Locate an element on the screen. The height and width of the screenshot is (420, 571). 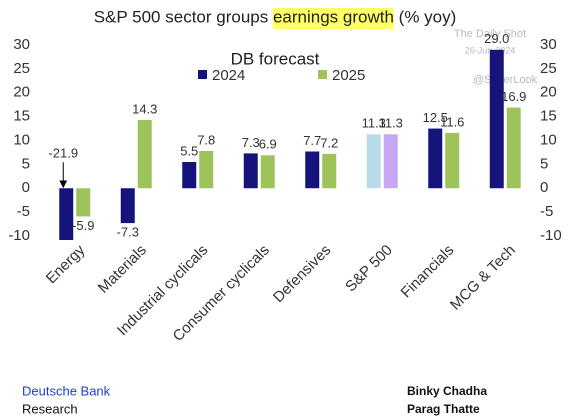
chart-title-part: earnings growth is located at coordinates (333, 16).